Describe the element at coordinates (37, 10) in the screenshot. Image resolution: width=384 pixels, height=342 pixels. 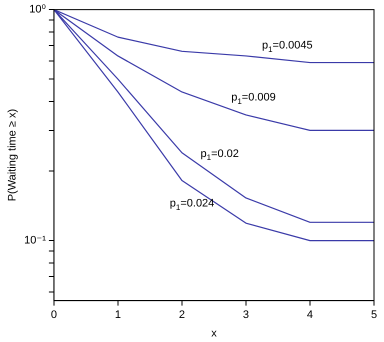
I see `y-tick-label: 10⁰` at that location.